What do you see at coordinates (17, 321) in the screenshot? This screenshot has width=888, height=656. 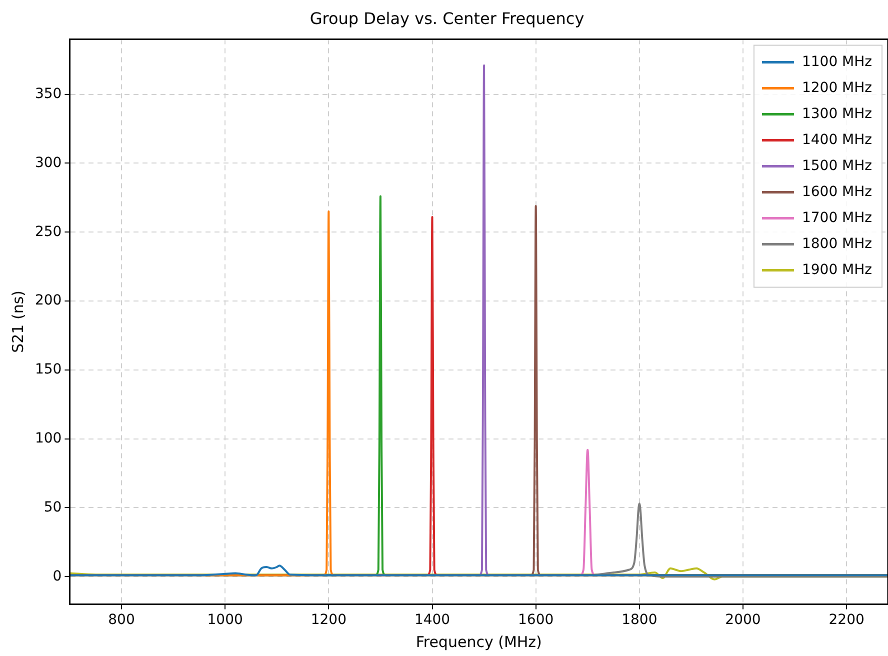 I see `y-axis-title: S21 (ns)` at bounding box center [17, 321].